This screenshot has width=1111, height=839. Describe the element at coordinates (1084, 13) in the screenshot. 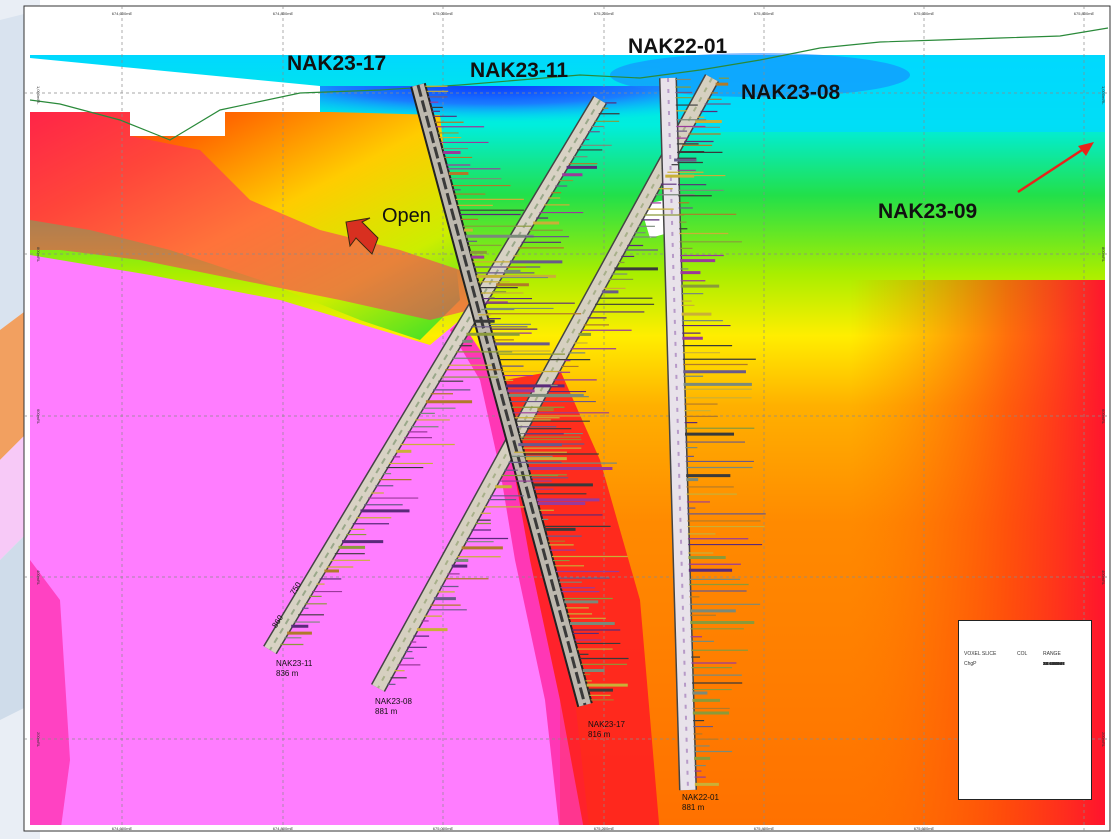

I see `x-tick-top-7: 675,800mE` at that location.